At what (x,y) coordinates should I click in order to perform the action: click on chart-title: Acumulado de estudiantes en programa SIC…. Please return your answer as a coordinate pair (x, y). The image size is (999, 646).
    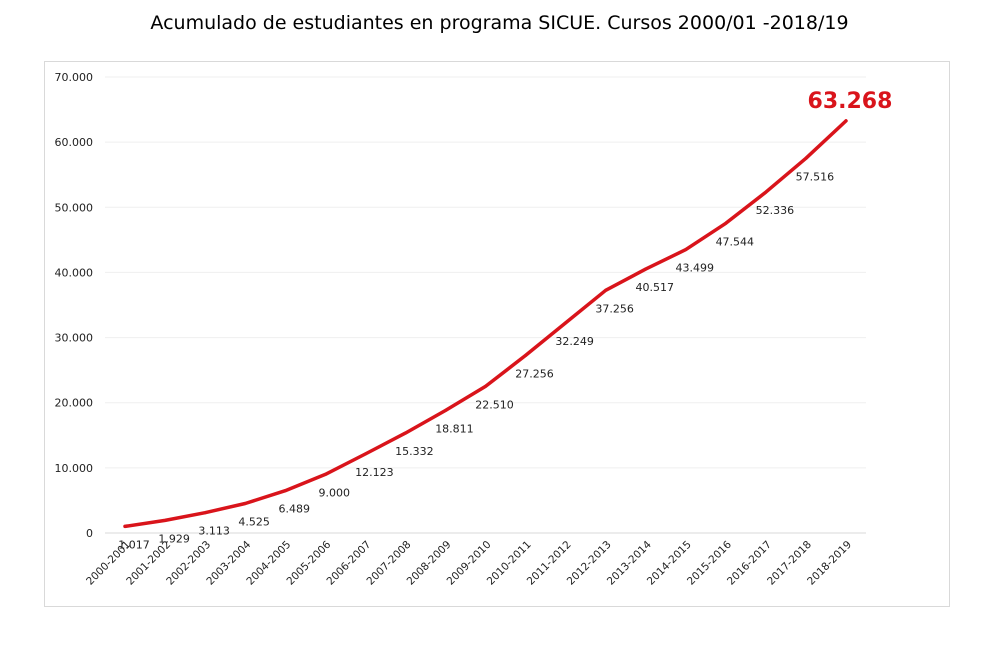
    Looking at the image, I should click on (499, 23).